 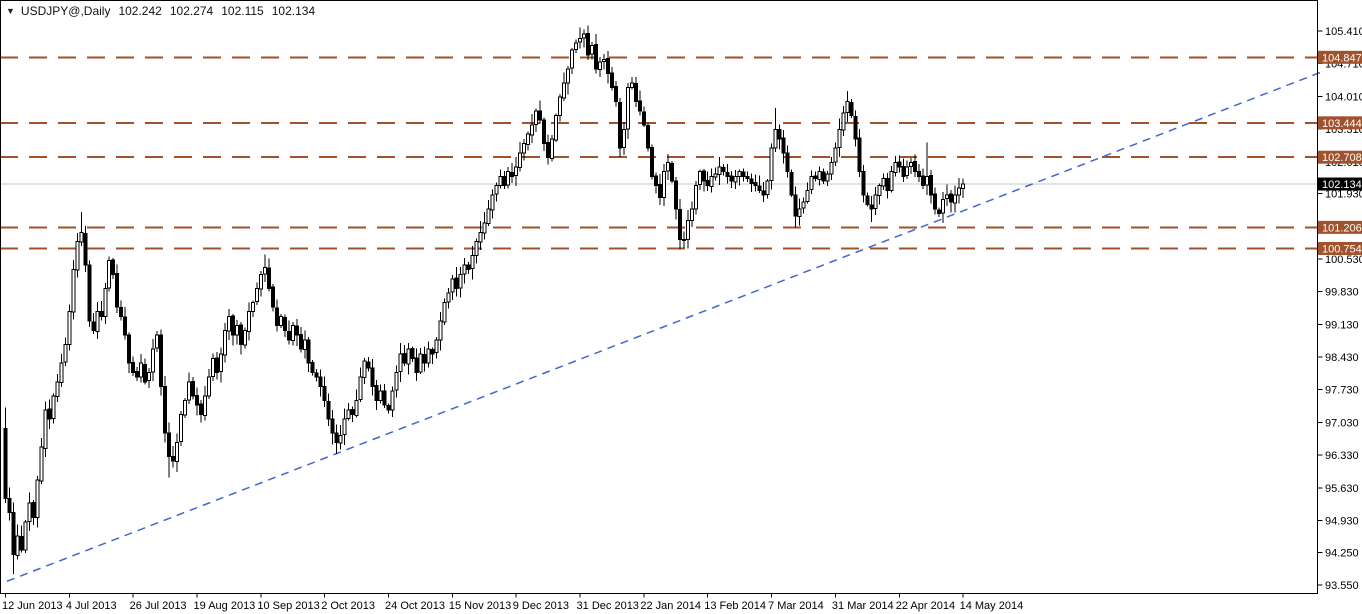 What do you see at coordinates (293, 11) in the screenshot?
I see `quote-close: 102.134` at bounding box center [293, 11].